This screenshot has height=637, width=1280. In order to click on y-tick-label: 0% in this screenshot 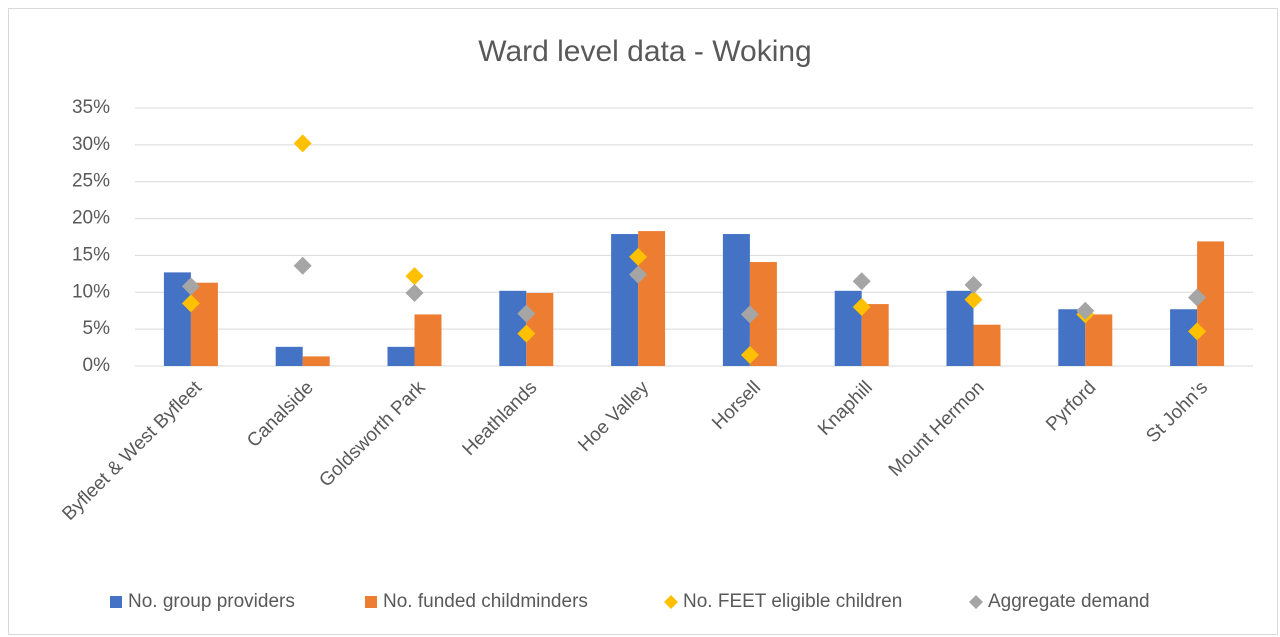, I will do `click(97, 365)`.